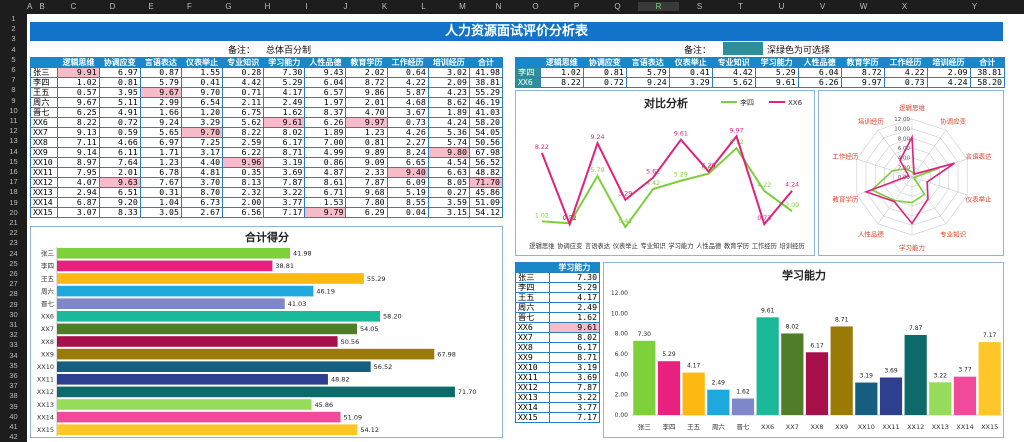 The width and height of the screenshot is (1024, 442). What do you see at coordinates (119, 92) in the screenshot?
I see `score-cell: 3.95` at bounding box center [119, 92].